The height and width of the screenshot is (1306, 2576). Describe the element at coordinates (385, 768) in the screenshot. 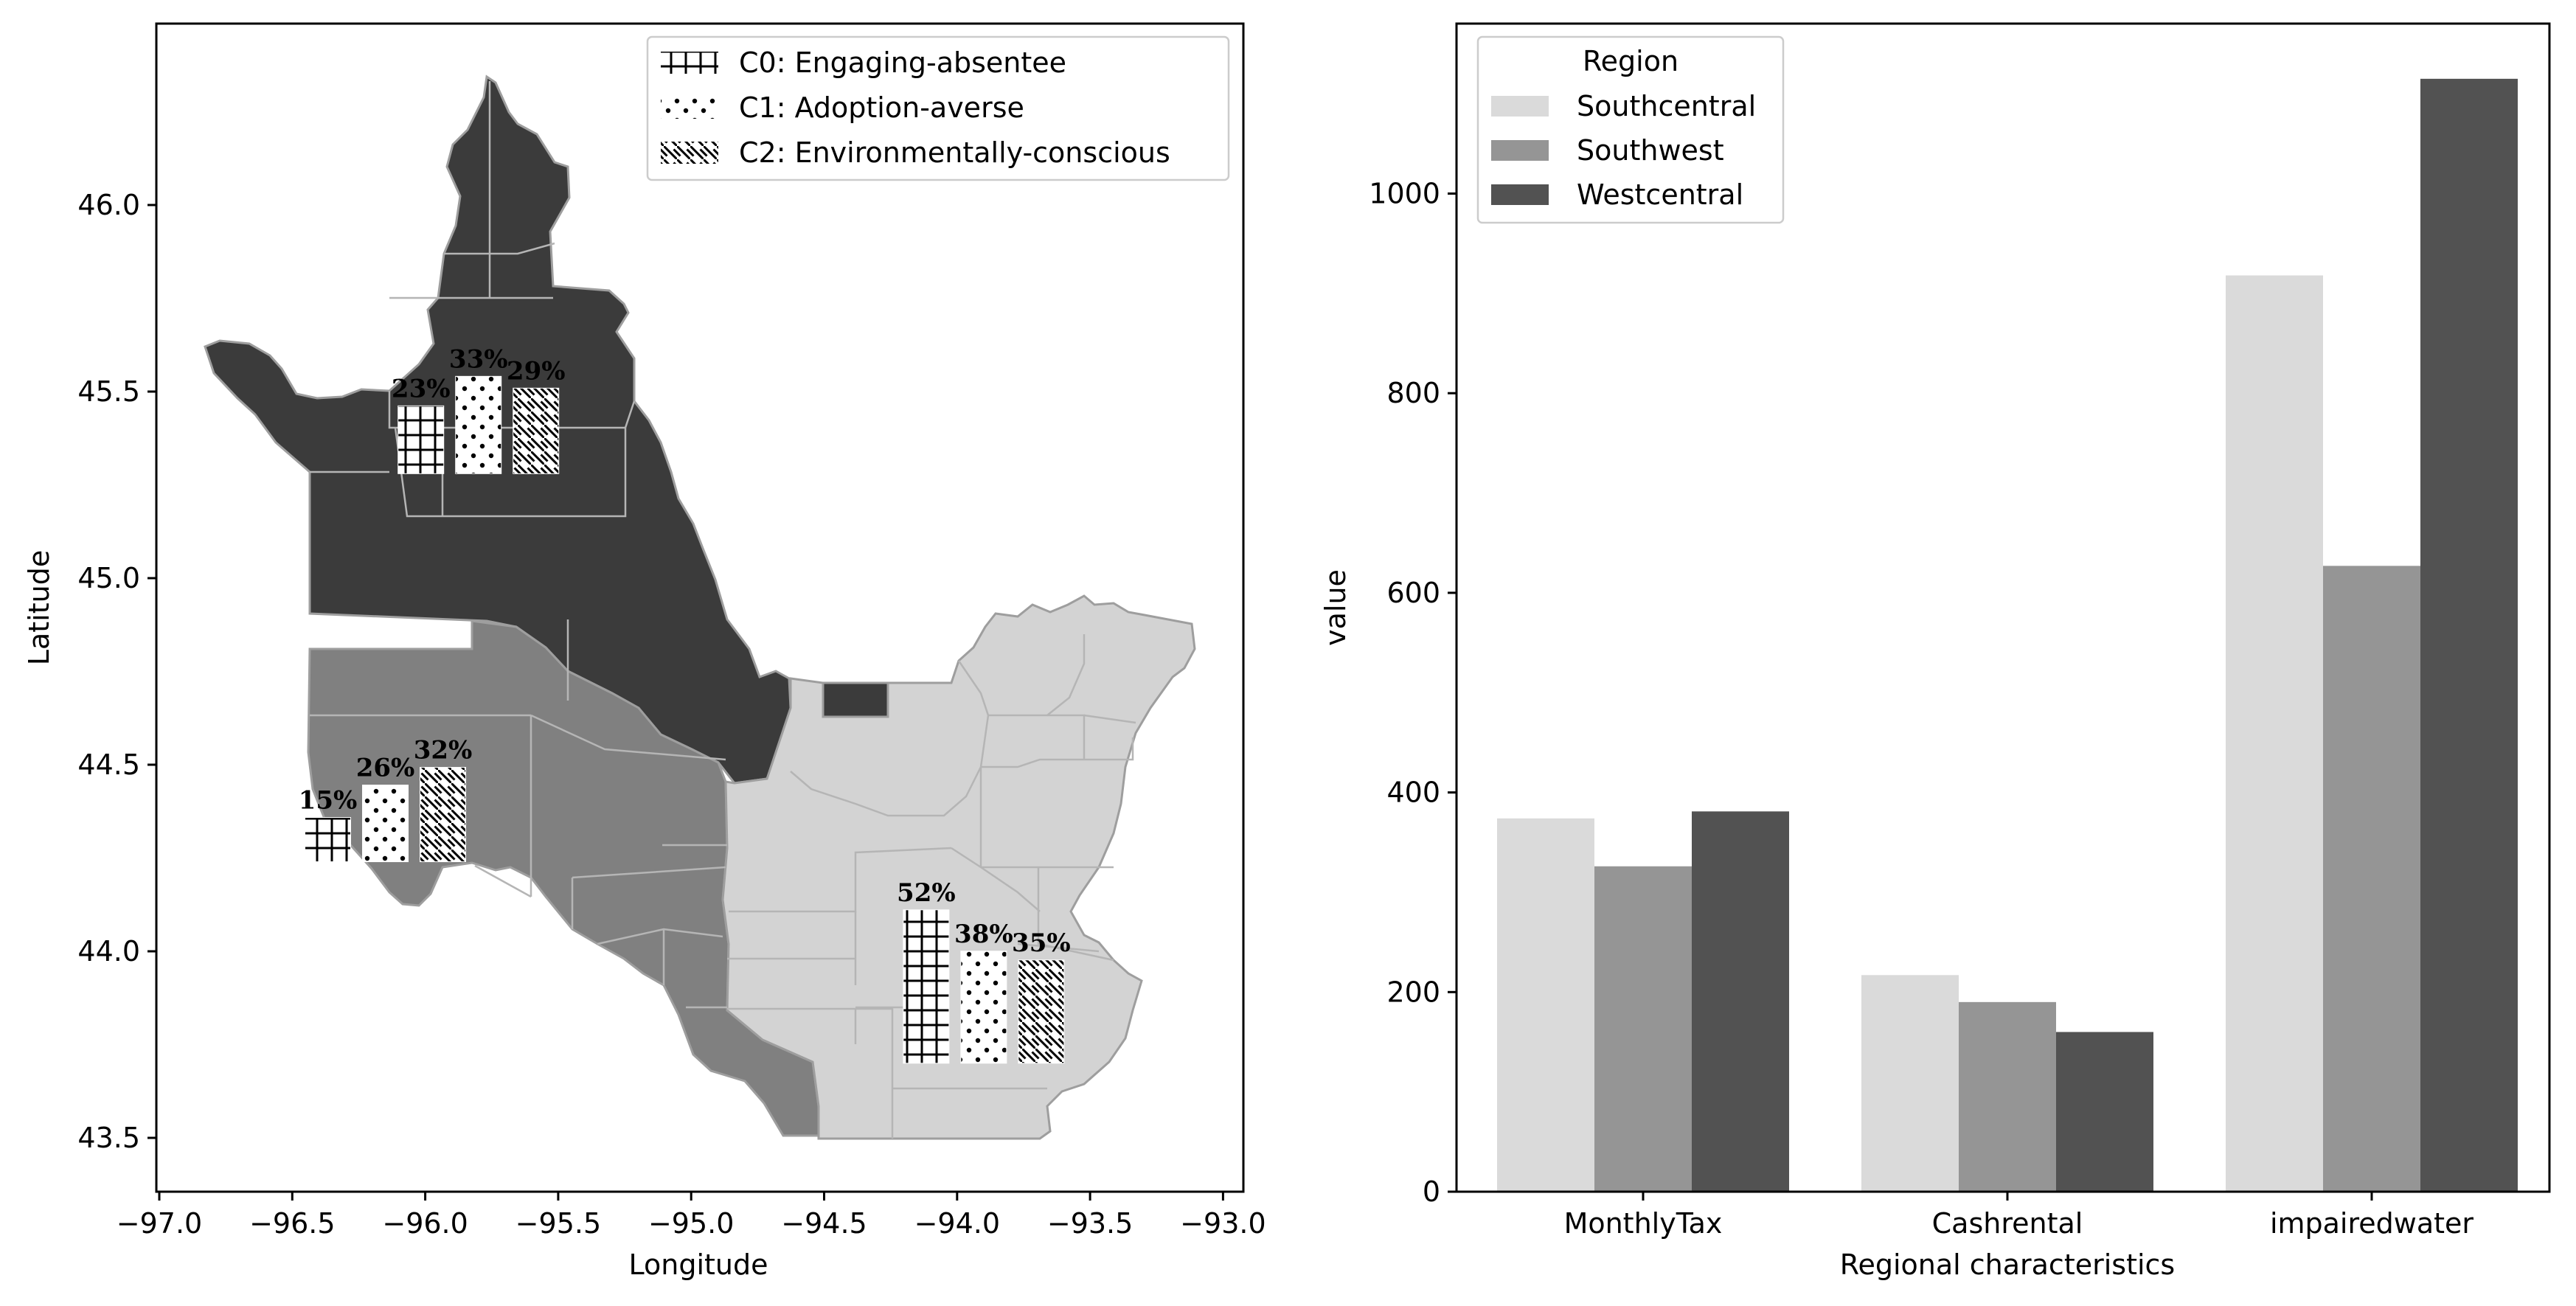

I see `map-bar-label-c1: 26%` at that location.